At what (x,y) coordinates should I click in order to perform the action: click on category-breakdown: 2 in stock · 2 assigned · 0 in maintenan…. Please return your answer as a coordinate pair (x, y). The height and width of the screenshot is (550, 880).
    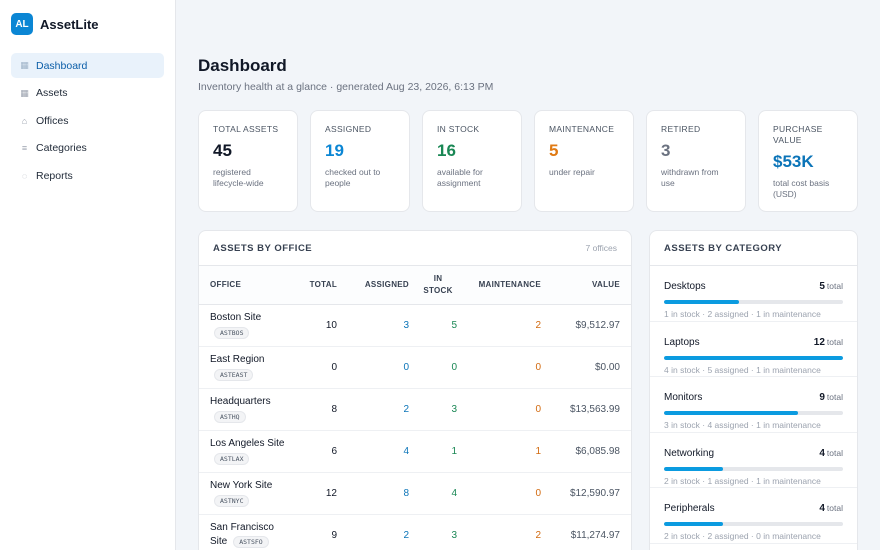
    Looking at the image, I should click on (742, 536).